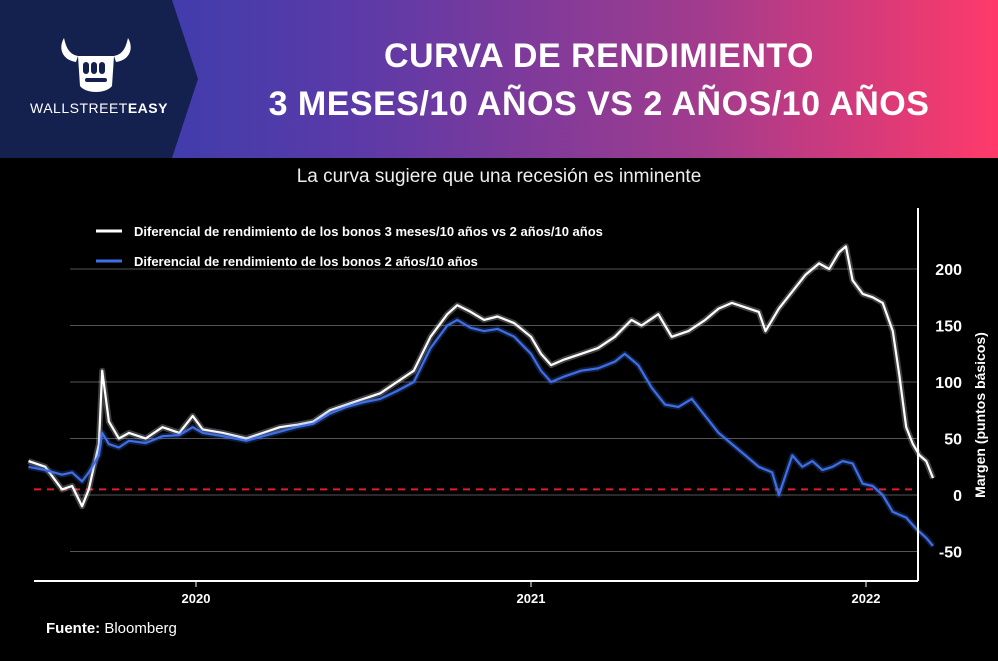  What do you see at coordinates (948, 270) in the screenshot?
I see `y-tick-label-200: 200` at bounding box center [948, 270].